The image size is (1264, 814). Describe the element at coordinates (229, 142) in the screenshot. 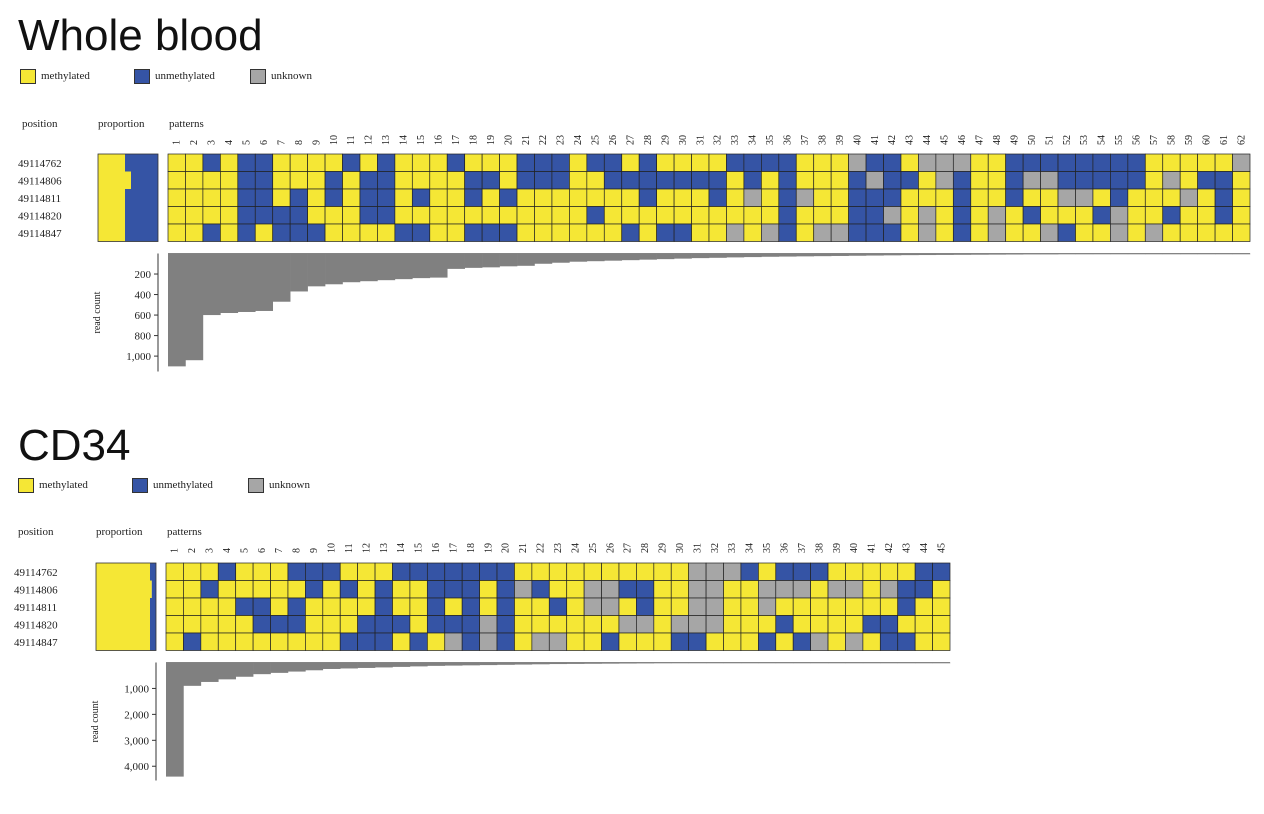

I see `pattern-number-label: 4` at that location.